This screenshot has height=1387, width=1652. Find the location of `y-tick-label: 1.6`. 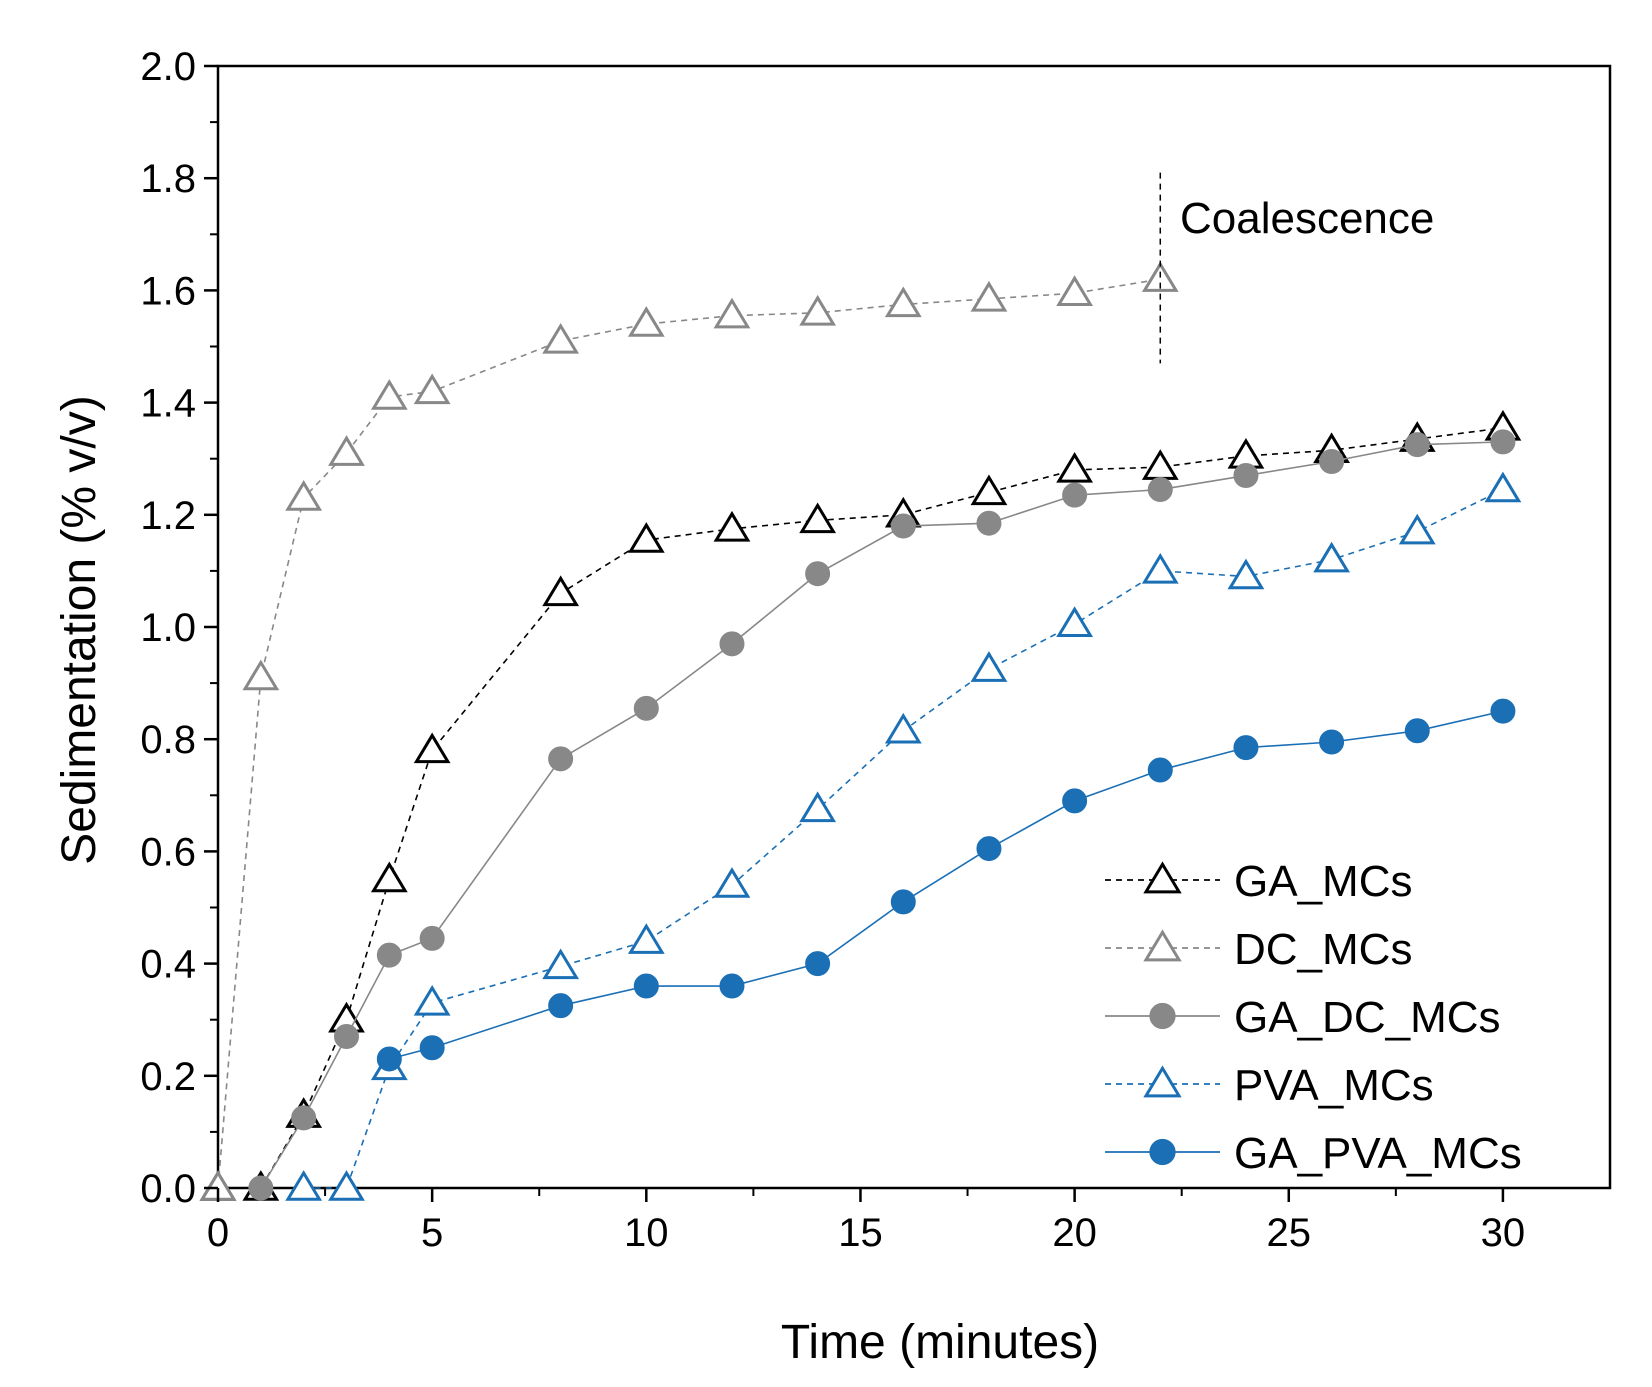

y-tick-label: 1.6 is located at coordinates (168, 291).